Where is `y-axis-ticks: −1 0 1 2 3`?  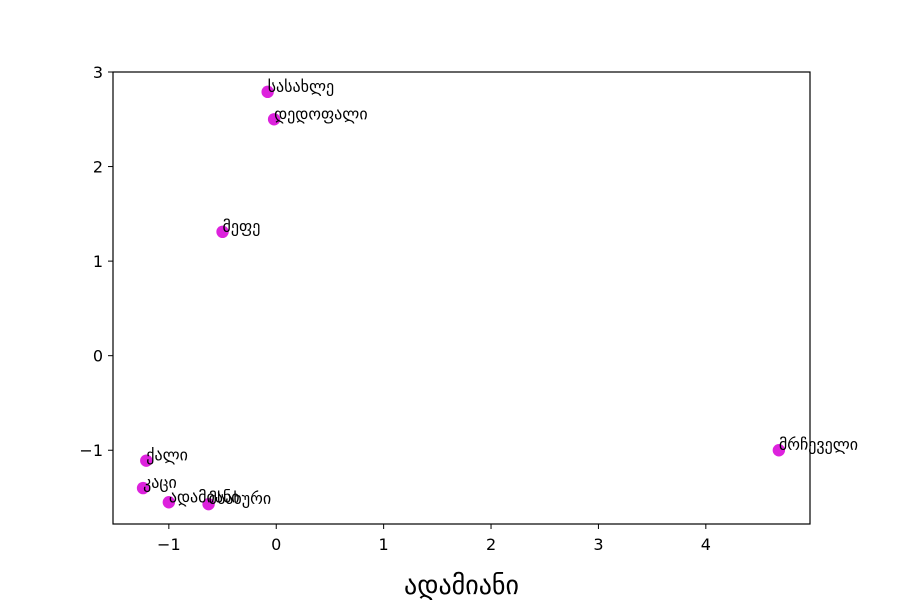 y-axis-ticks: −1 0 1 2 3 is located at coordinates (96, 261).